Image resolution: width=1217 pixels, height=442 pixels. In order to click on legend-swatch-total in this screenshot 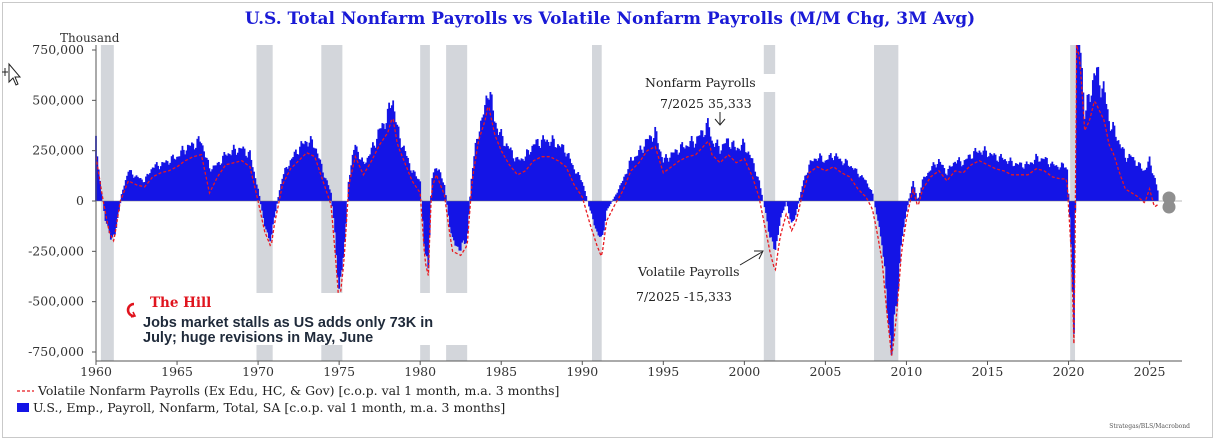, I will do `click(23, 407)`.